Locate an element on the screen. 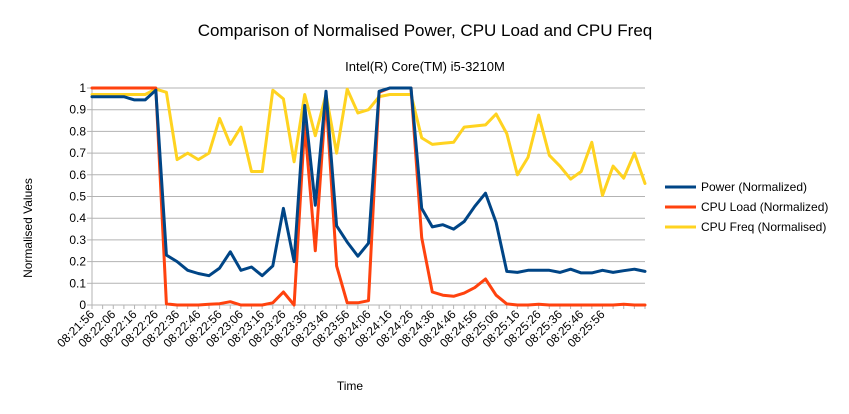 This screenshot has width=849, height=414. y-tick-label: 0.2 is located at coordinates (77, 262).